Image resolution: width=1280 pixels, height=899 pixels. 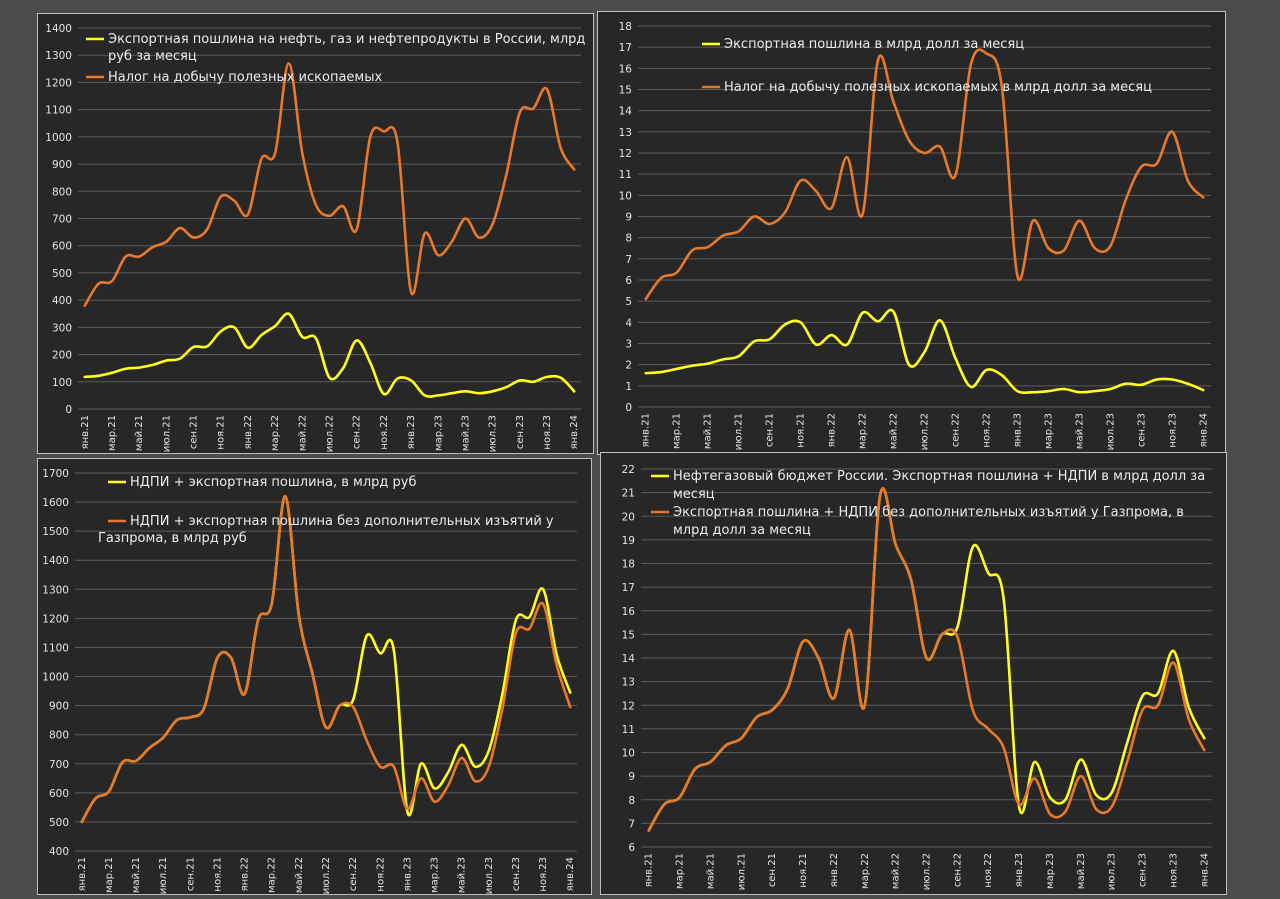 What do you see at coordinates (628, 494) in the screenshot?
I see `y-tick-label: 21` at bounding box center [628, 494].